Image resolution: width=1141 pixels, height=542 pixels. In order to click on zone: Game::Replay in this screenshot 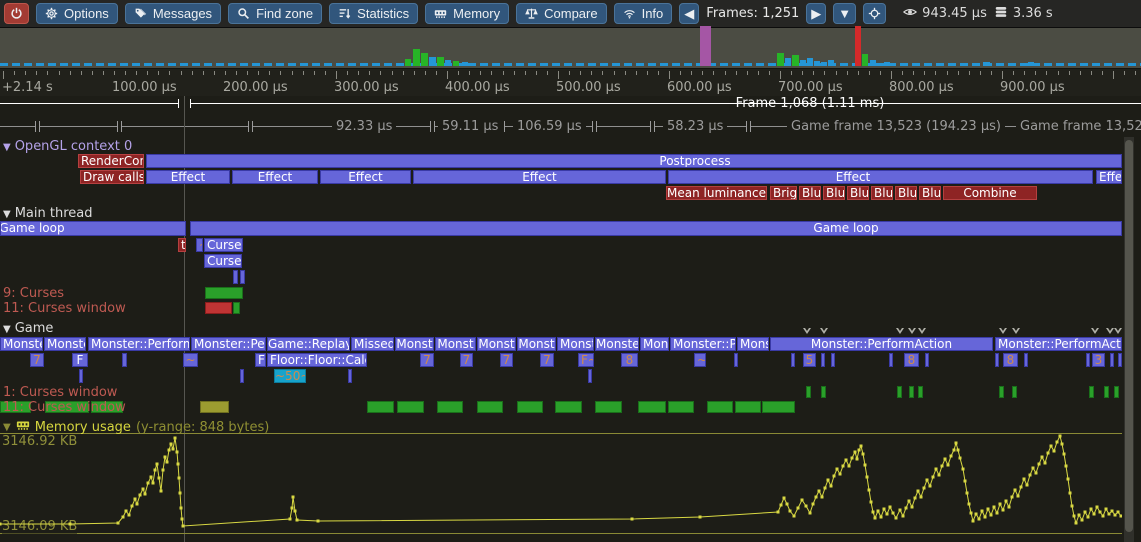, I will do `click(308, 344)`.